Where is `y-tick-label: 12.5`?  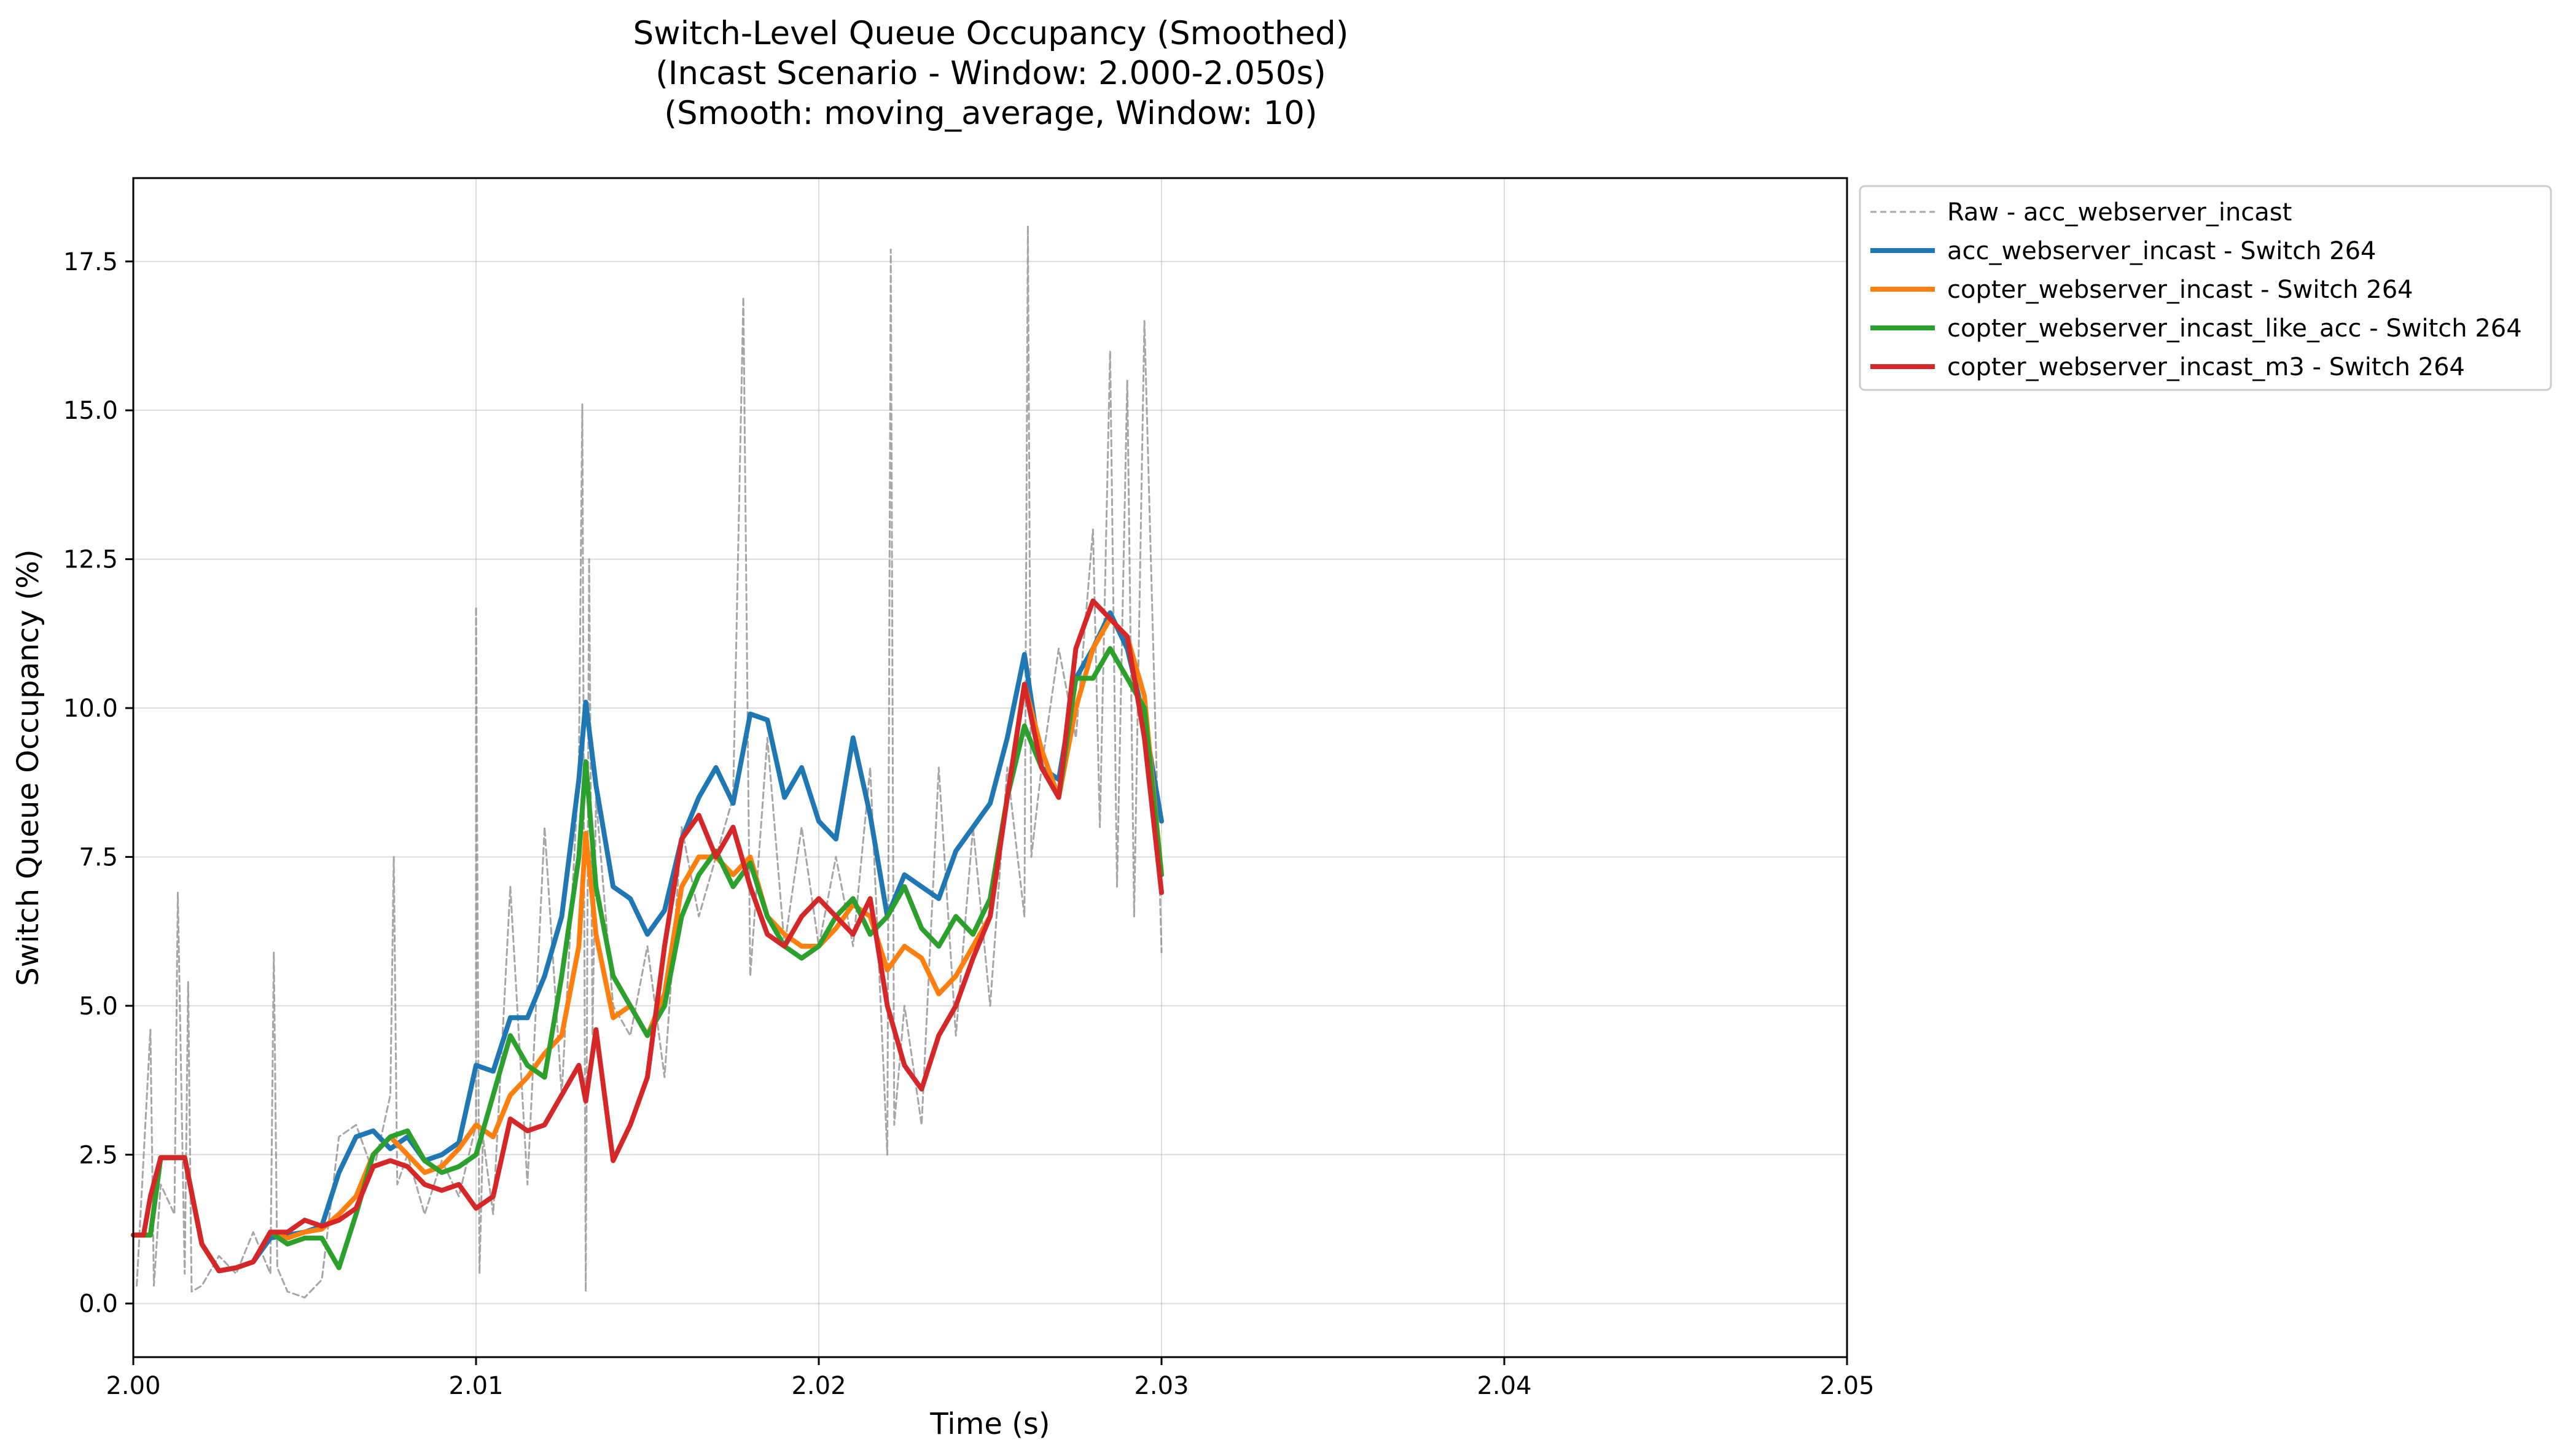
y-tick-label: 12.5 is located at coordinates (90, 560).